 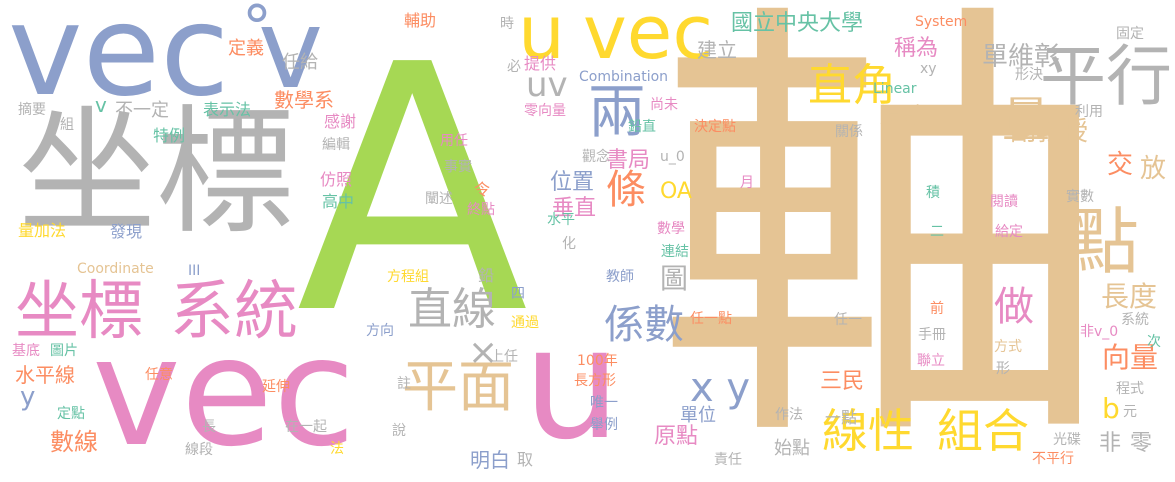 What do you see at coordinates (569, 244) in the screenshot?
I see `word-hua: 化` at bounding box center [569, 244].